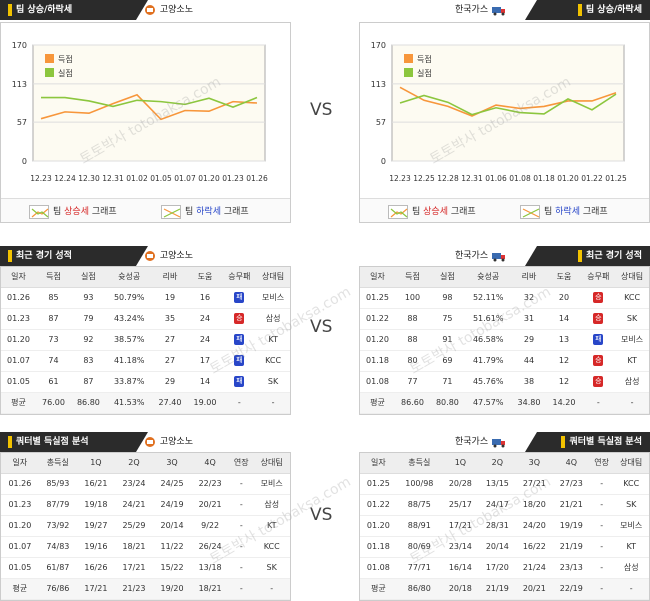 This screenshot has width=650, height=601. What do you see at coordinates (145, 568) in the screenshot?
I see `table-row: 01.05 61/87 16/26 17/21 15/22 13/18- SK` at bounding box center [145, 568].